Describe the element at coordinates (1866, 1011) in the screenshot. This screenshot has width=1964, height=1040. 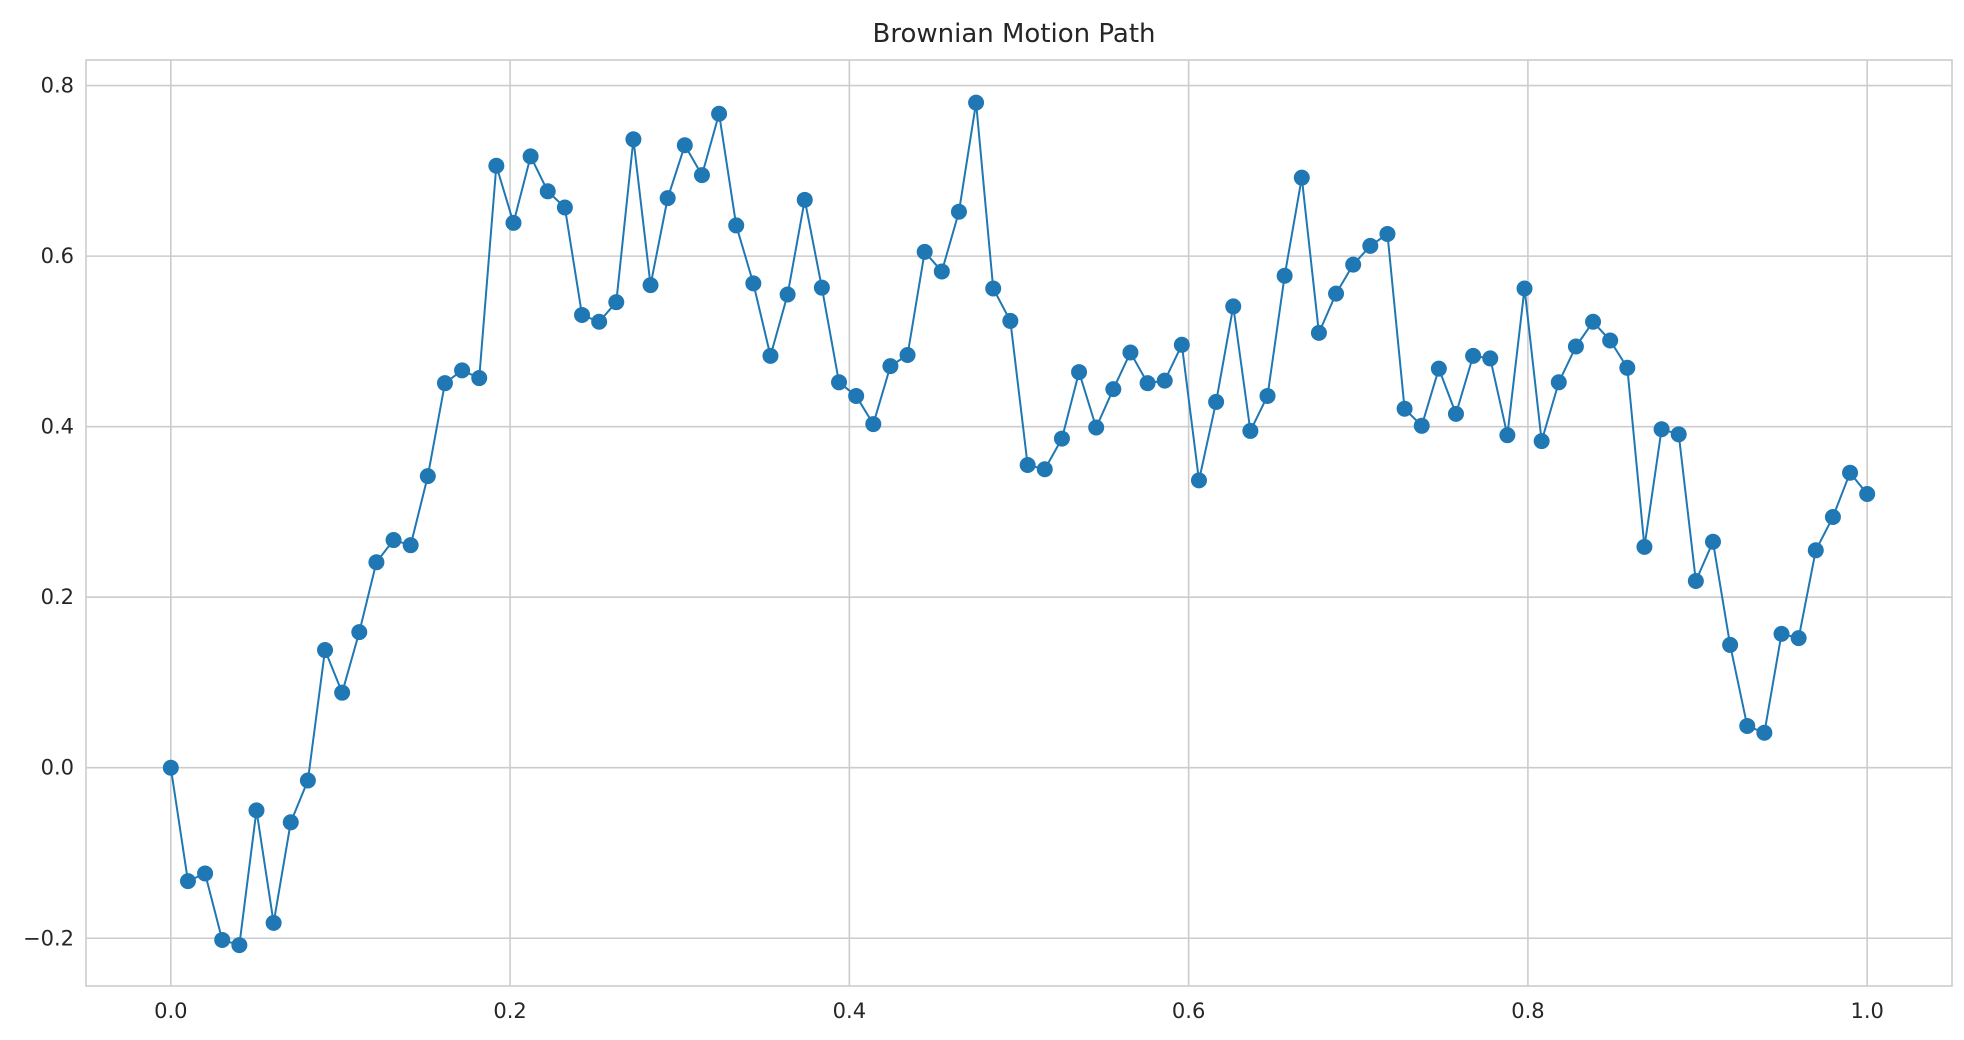
I see `x-tick-label: 1.0` at that location.